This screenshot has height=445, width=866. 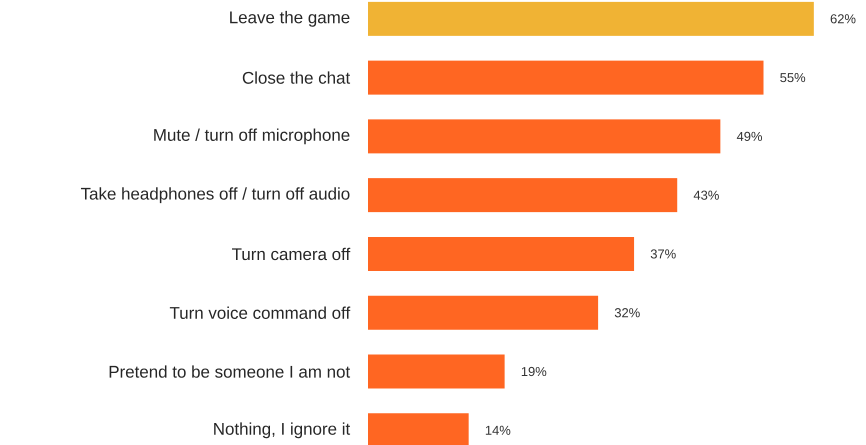 What do you see at coordinates (663, 254) in the screenshot?
I see `data-label: 37%` at bounding box center [663, 254].